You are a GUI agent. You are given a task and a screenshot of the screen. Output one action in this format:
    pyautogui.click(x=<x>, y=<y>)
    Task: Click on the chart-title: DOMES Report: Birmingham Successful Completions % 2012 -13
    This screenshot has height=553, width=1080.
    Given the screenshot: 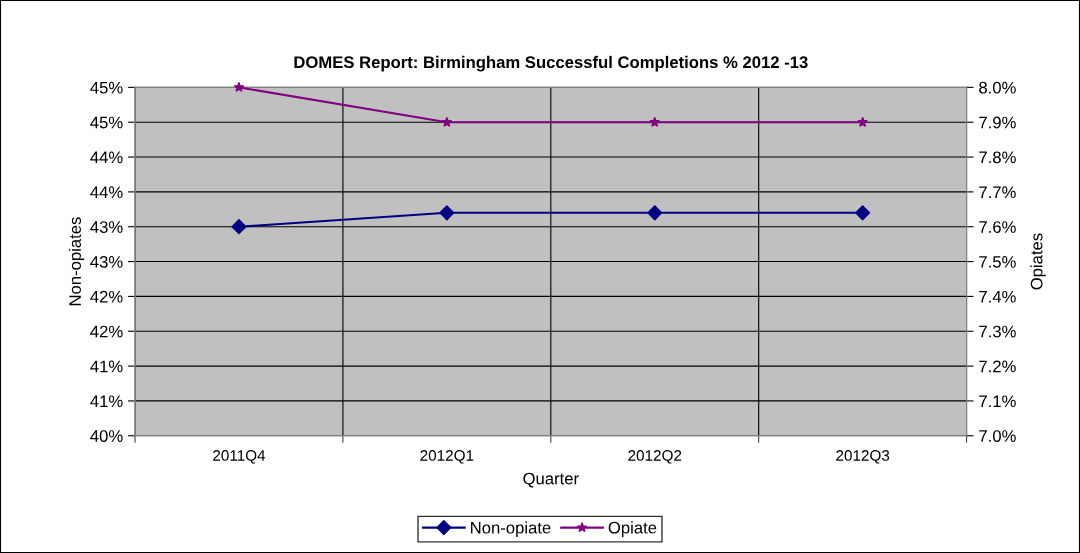 What is the action you would take?
    pyautogui.click(x=551, y=63)
    